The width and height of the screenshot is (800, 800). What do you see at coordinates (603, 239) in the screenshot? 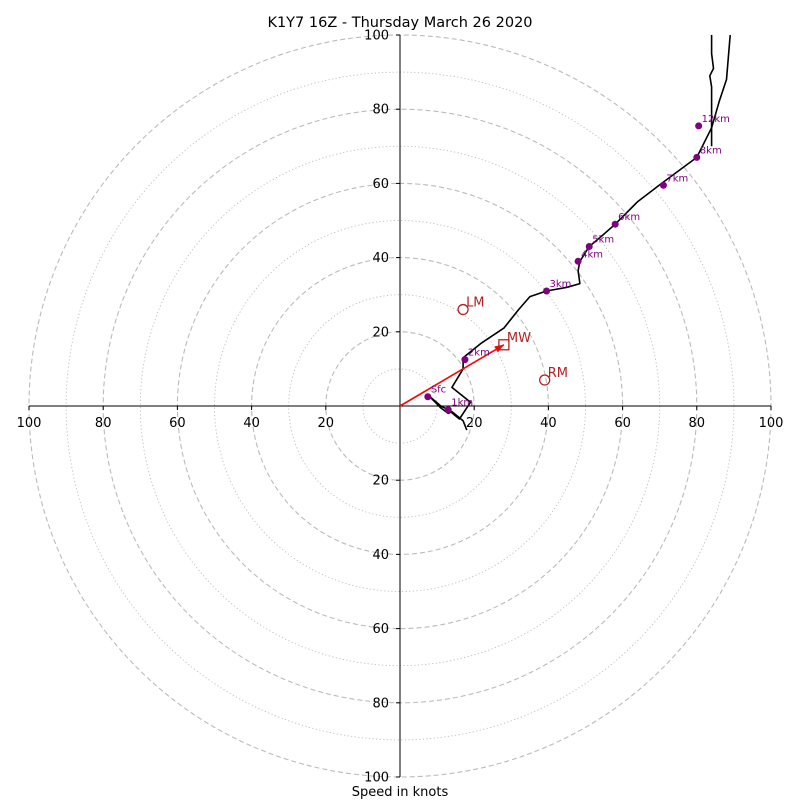
I see `height-marker-label: 5km` at bounding box center [603, 239].